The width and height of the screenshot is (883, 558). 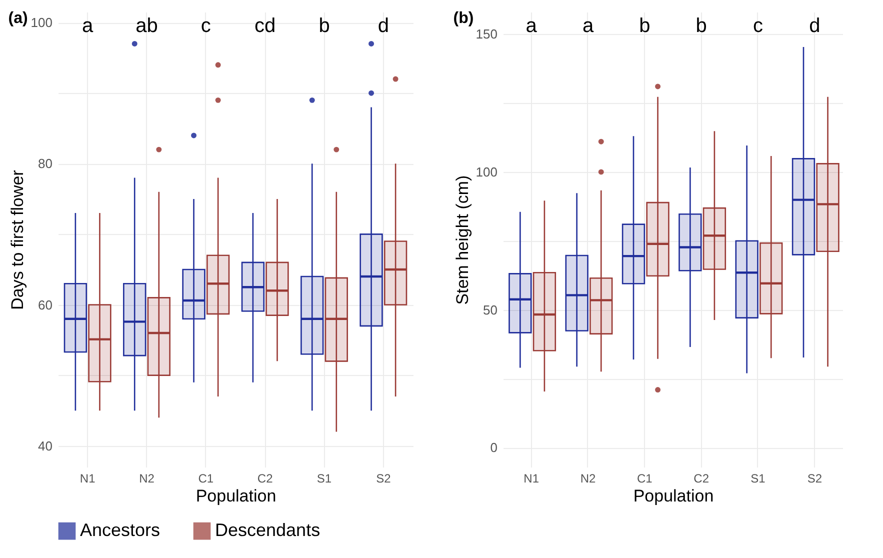 What do you see at coordinates (265, 26) in the screenshot?
I see `annotation: cd` at bounding box center [265, 26].